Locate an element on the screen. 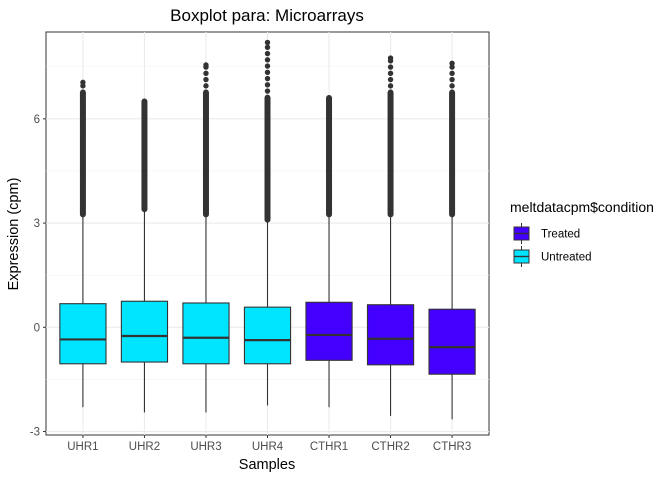  x-tick-label: CTHR3 is located at coordinates (452, 447).